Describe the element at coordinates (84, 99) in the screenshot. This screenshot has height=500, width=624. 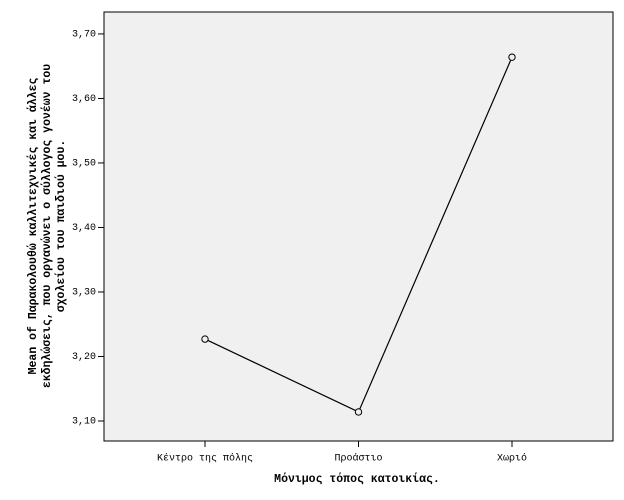
I see `y-tick-label: 3,60` at that location.